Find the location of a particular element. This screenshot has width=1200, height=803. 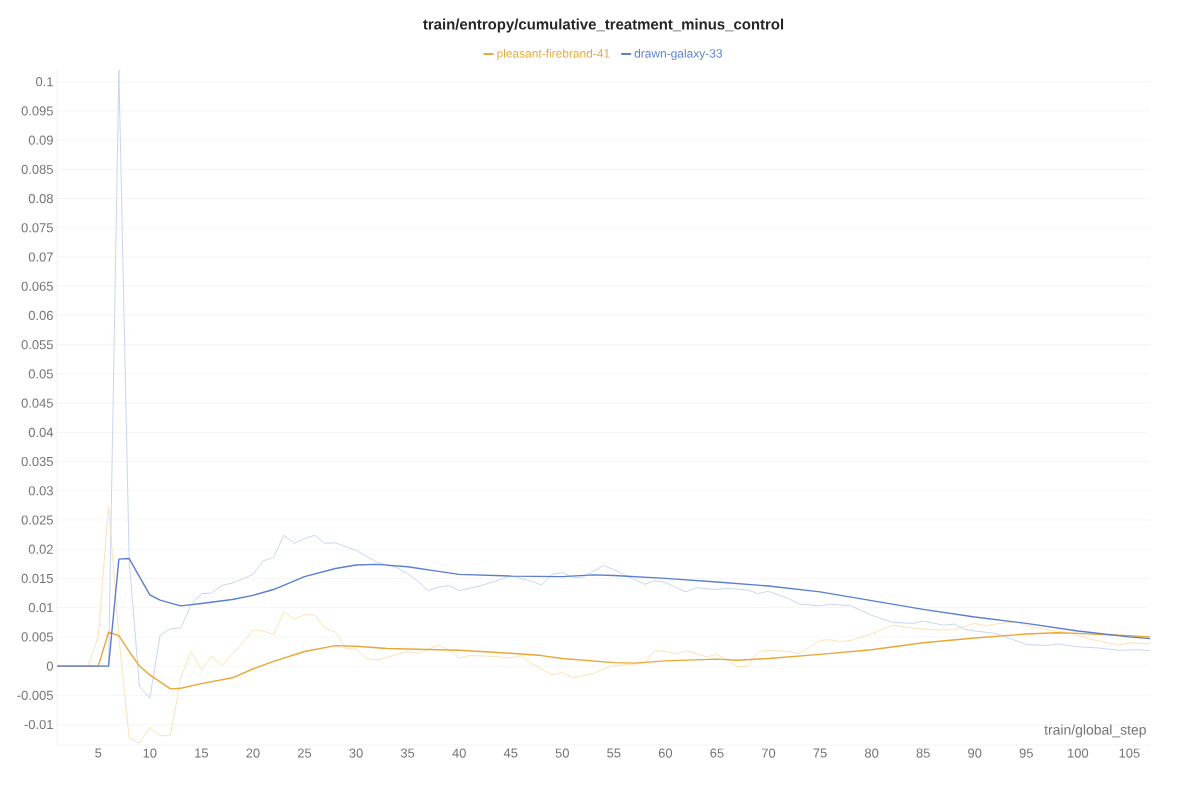

y-tick-label: 0 is located at coordinates (49, 666).